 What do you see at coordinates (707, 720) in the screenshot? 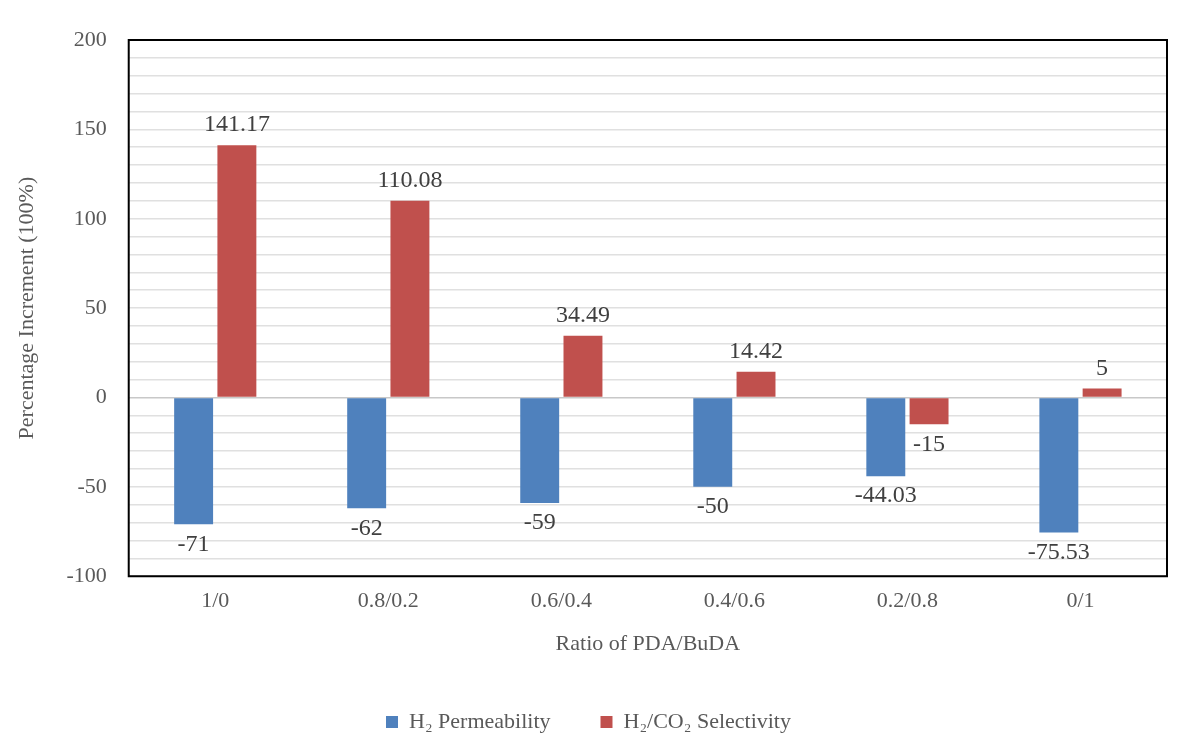
I see `legend-label: H₂/CO₂ Selectivity` at bounding box center [707, 720].